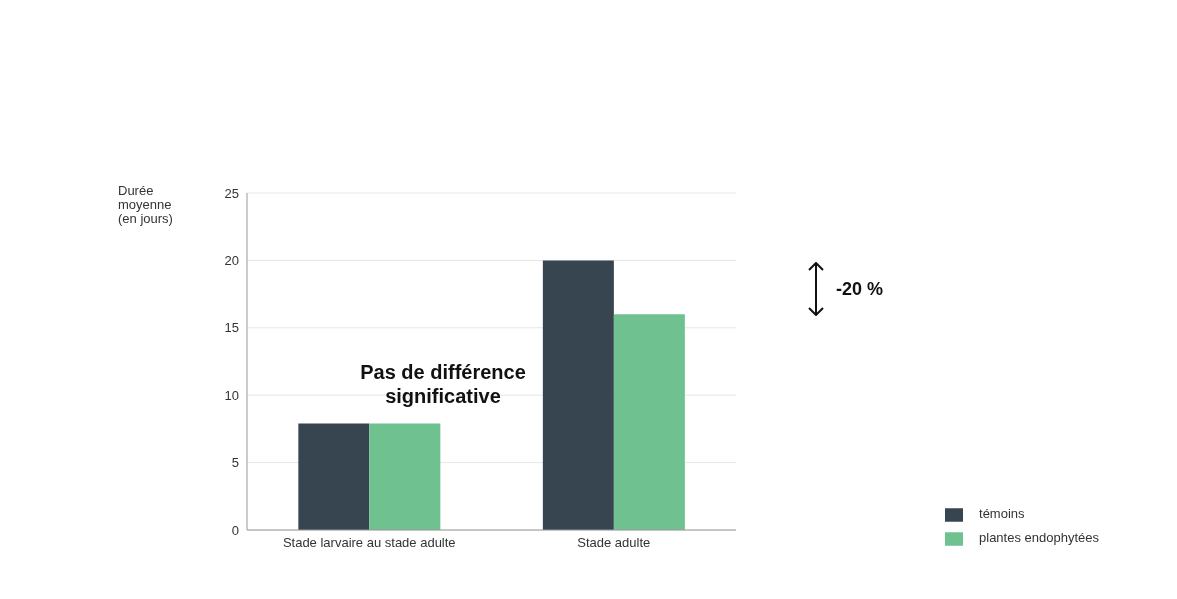  Describe the element at coordinates (614, 543) in the screenshot. I see `x-tick-label: Stade adulte` at that location.